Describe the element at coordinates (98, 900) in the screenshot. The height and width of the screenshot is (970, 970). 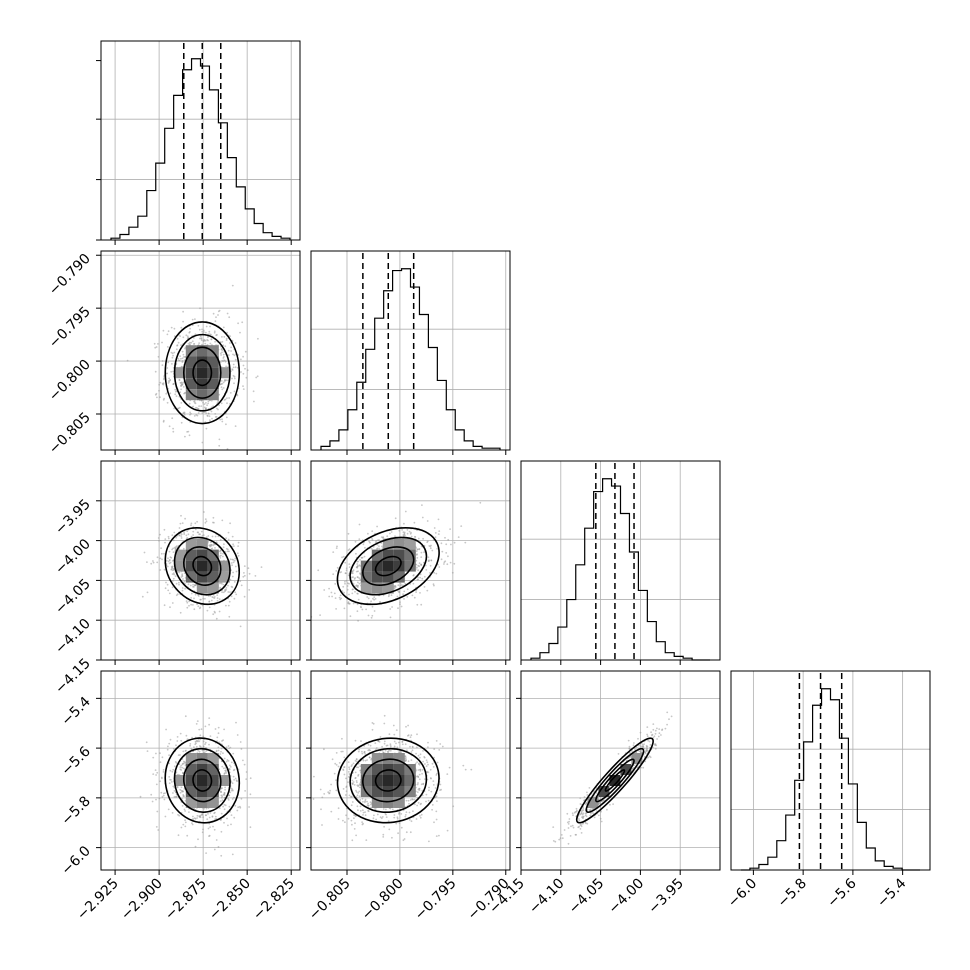
I see `x-tick-label: −2.925` at that location.